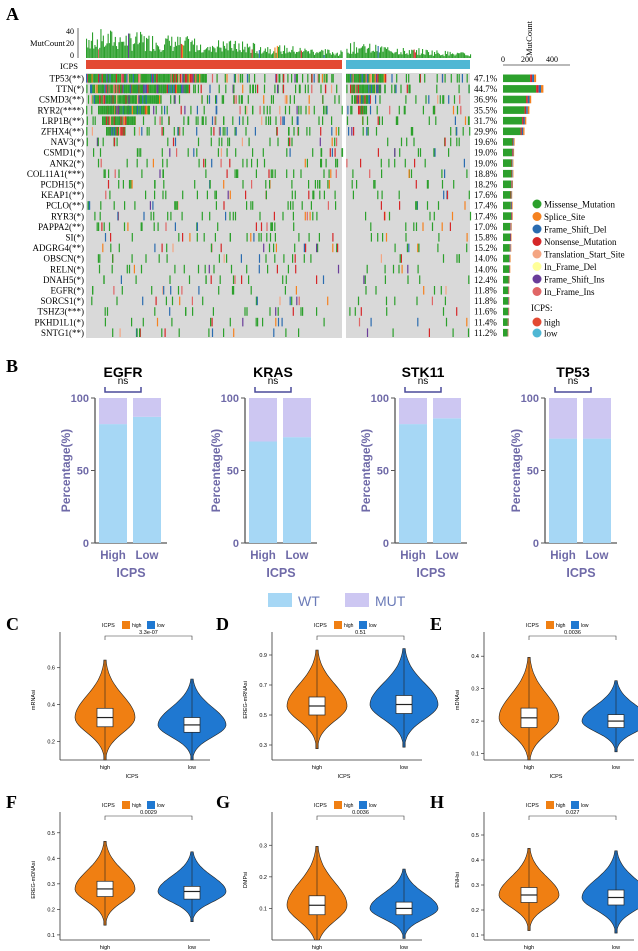 Image resolution: width=638 pixels, height=951 pixels. What do you see at coordinates (486, 227) in the screenshot?
I see `percent-label: 17.0%` at bounding box center [486, 227].